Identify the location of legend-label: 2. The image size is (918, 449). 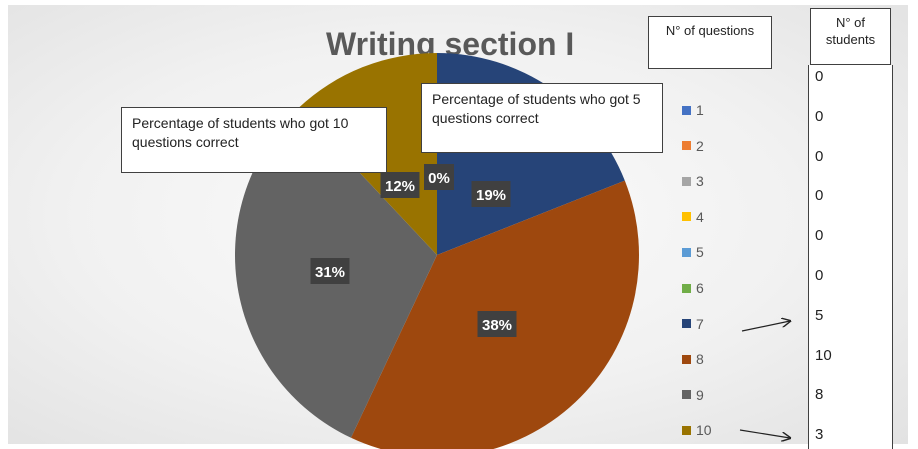
(700, 145).